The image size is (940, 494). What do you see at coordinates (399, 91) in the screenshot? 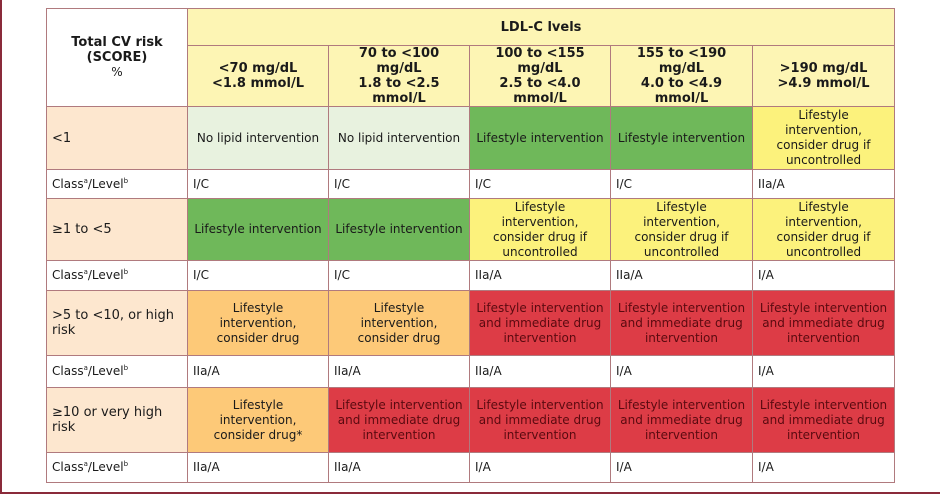
I see `column-header-mmol: 1.8 to <2.5 mmol/L` at bounding box center [399, 91].